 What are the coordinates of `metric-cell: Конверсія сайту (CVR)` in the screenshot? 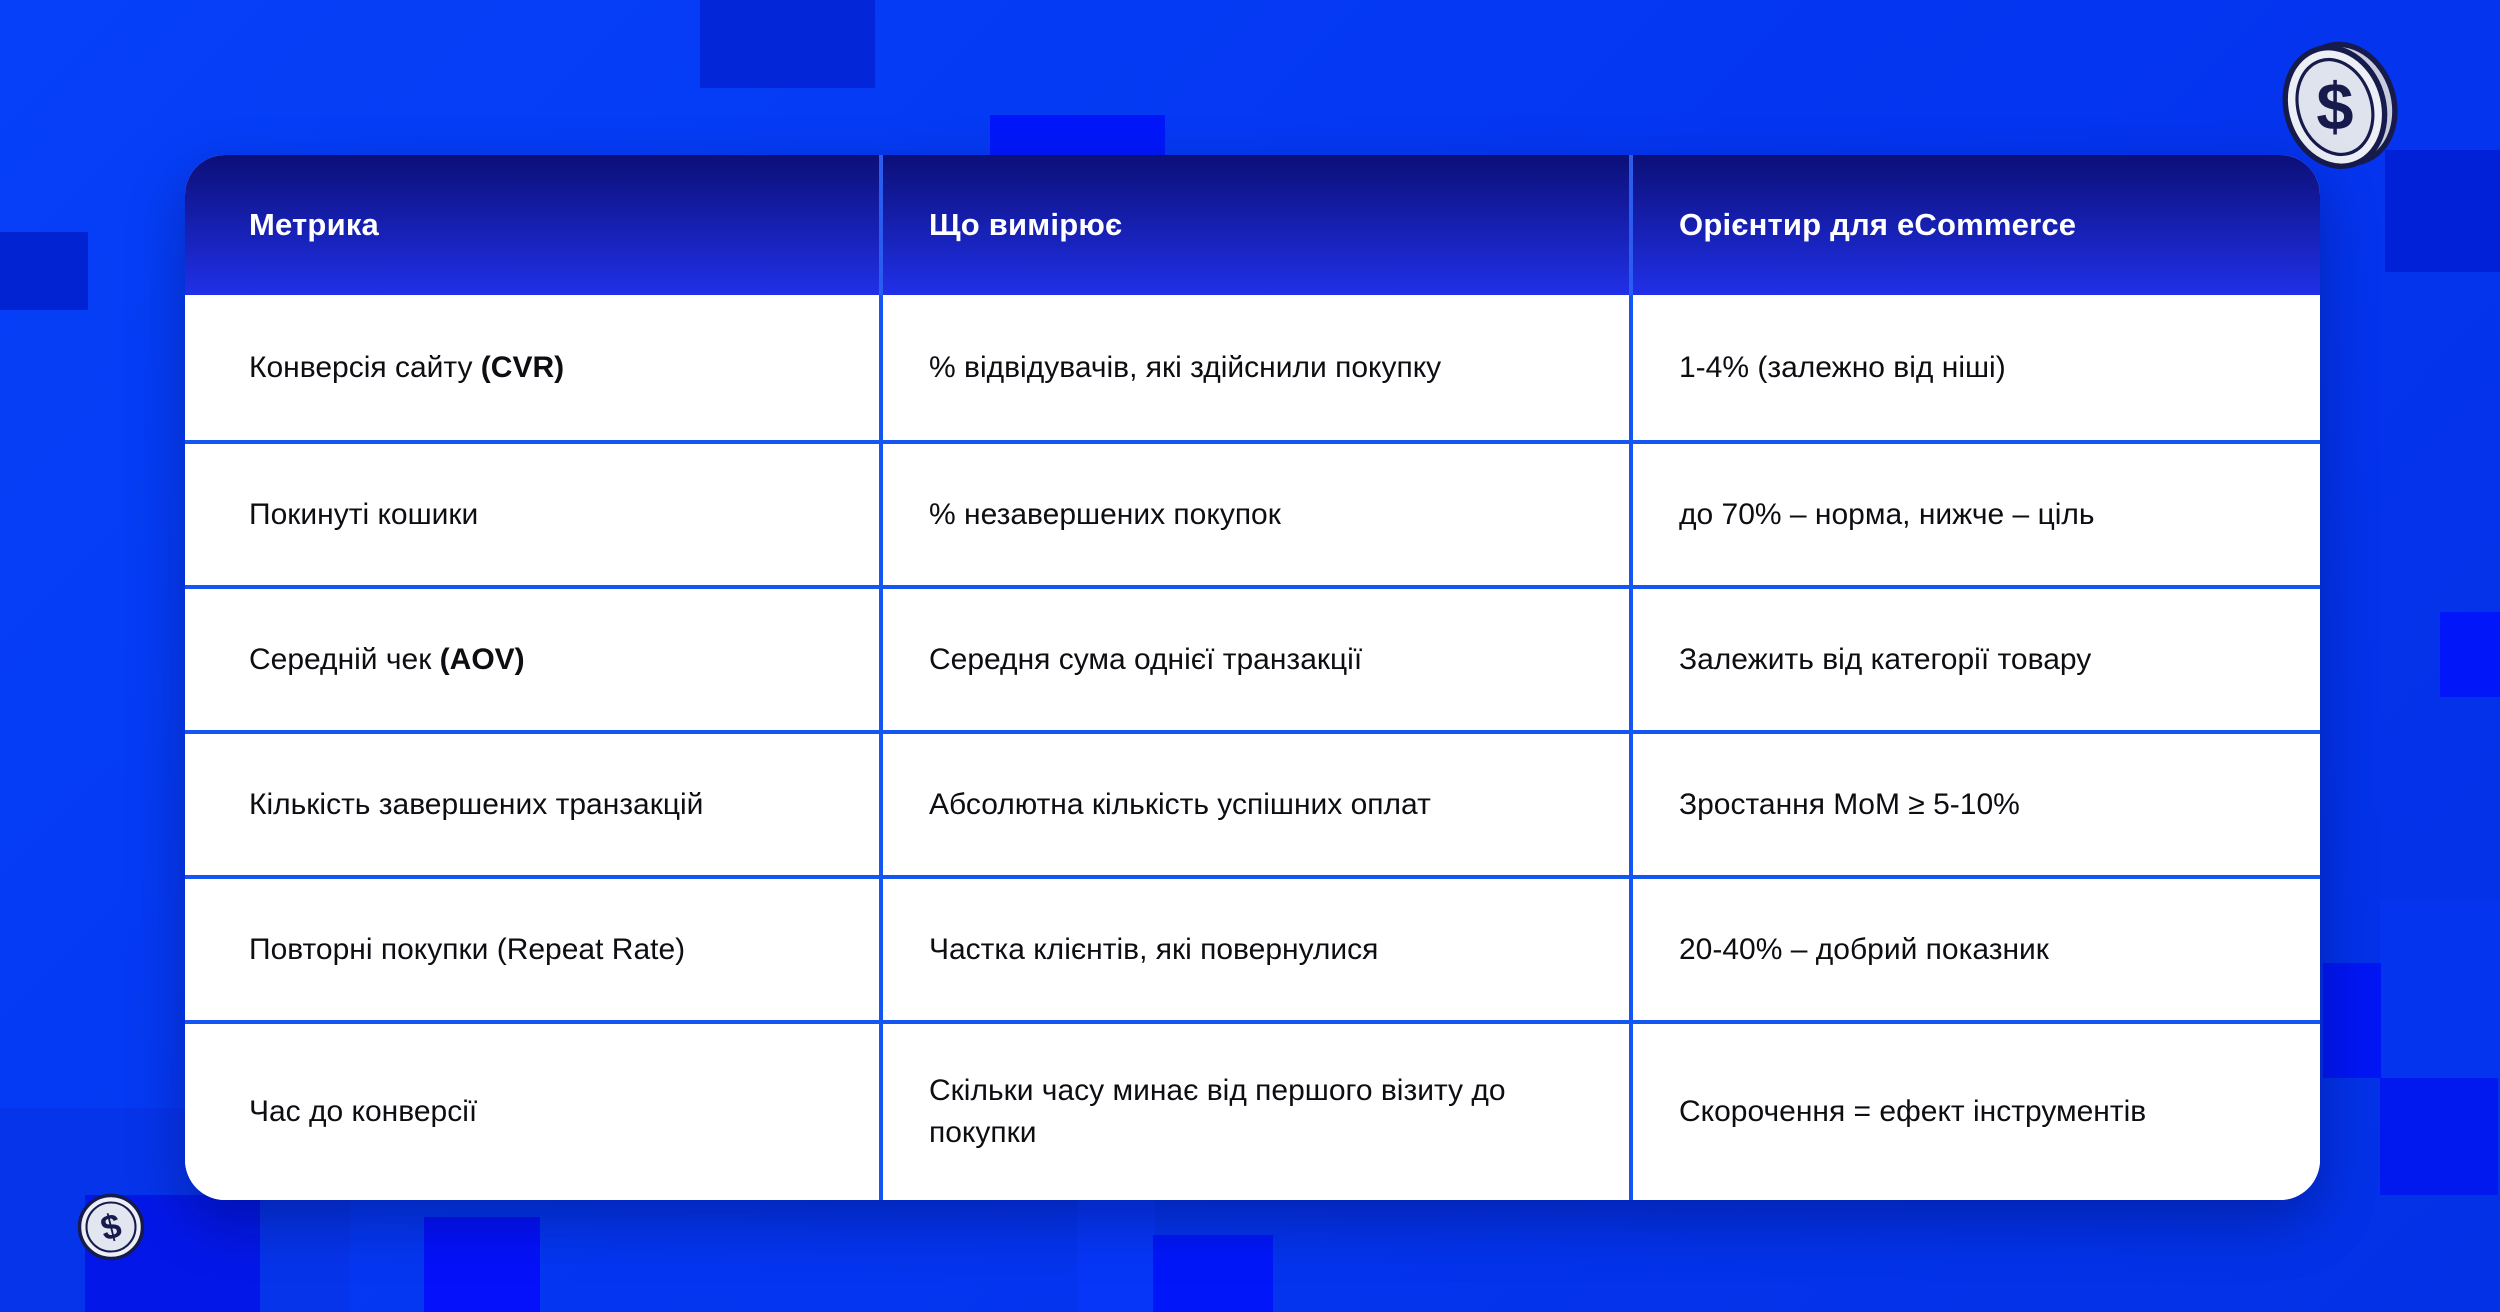 It's located at (534, 367).